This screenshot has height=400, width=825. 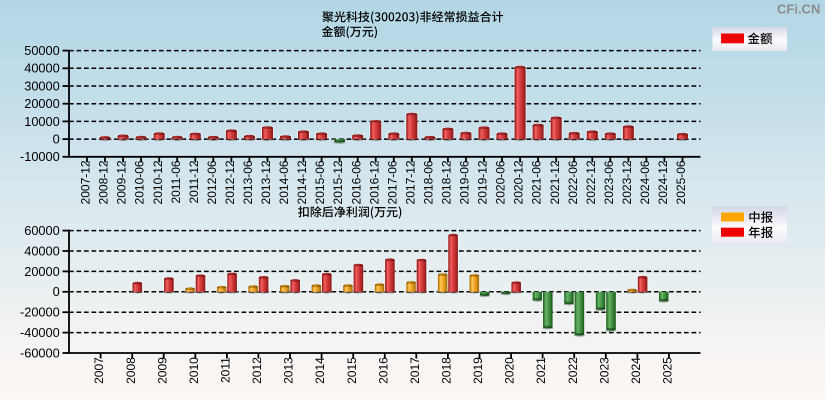 What do you see at coordinates (40, 332) in the screenshot?
I see `svg-text: -40000` at bounding box center [40, 332].